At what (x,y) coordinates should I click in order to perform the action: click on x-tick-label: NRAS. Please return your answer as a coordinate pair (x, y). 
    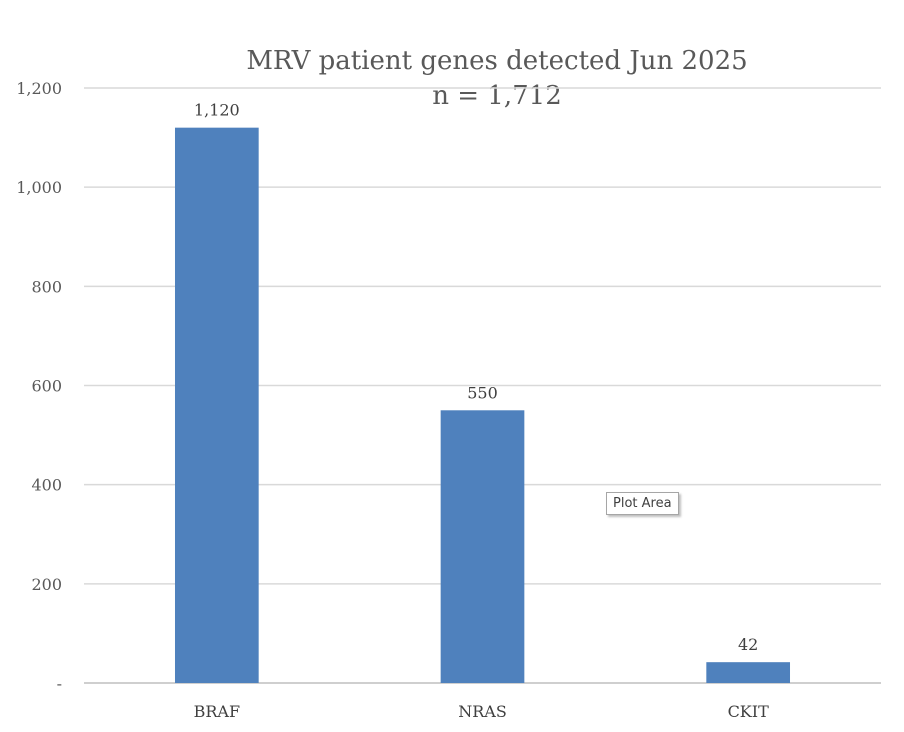
    Looking at the image, I should click on (482, 711).